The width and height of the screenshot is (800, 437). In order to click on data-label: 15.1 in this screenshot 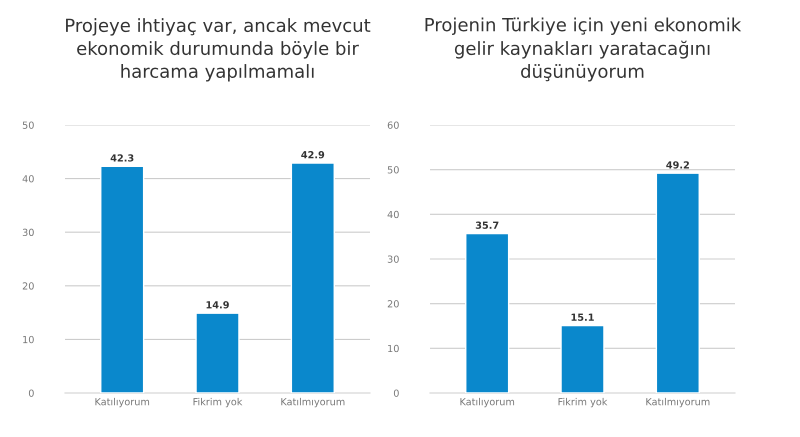, I will do `click(583, 317)`.